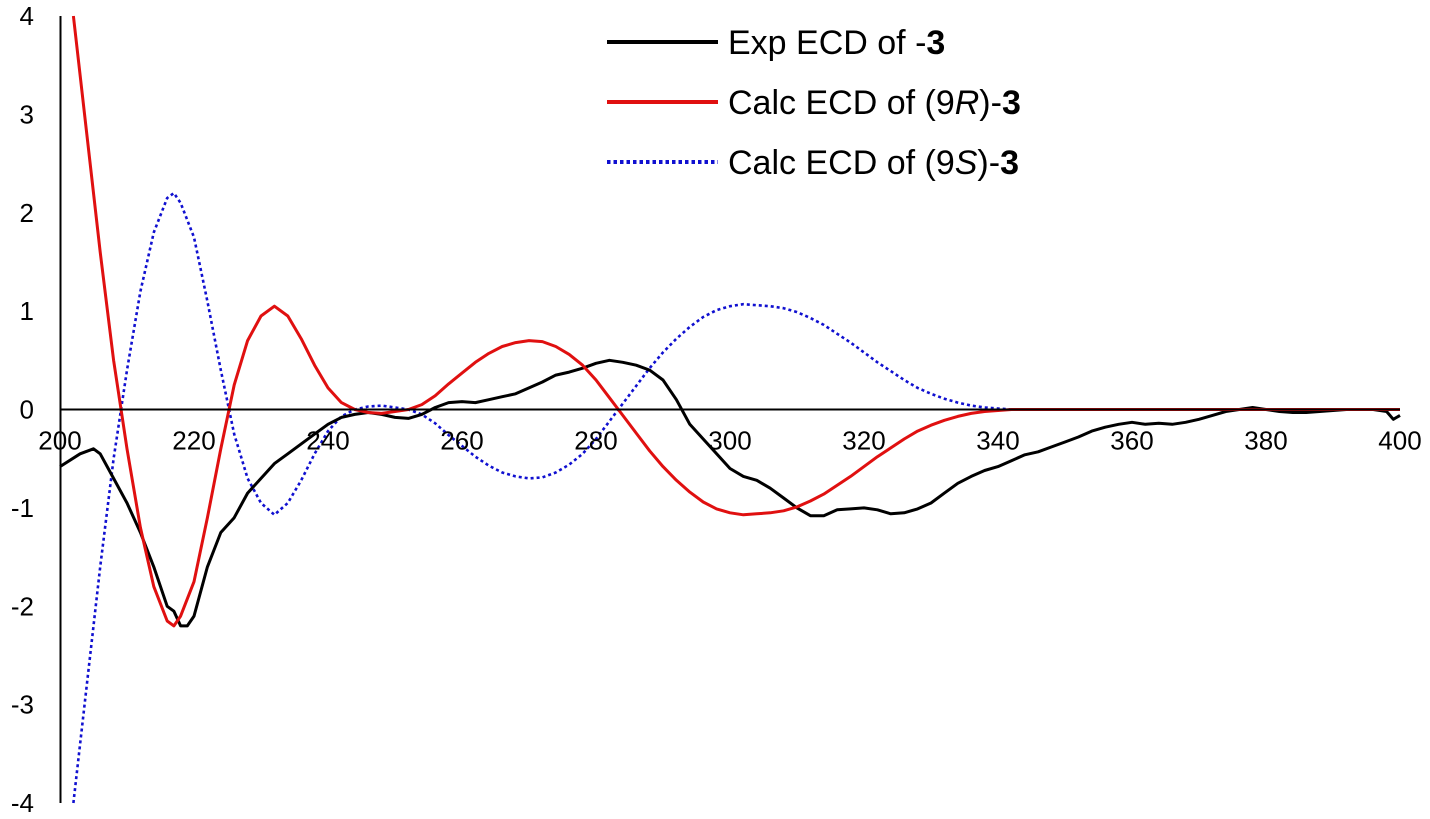 Image resolution: width=1430 pixels, height=819 pixels. I want to click on legend-entry: Exp ECD of -3, so click(776, 43).